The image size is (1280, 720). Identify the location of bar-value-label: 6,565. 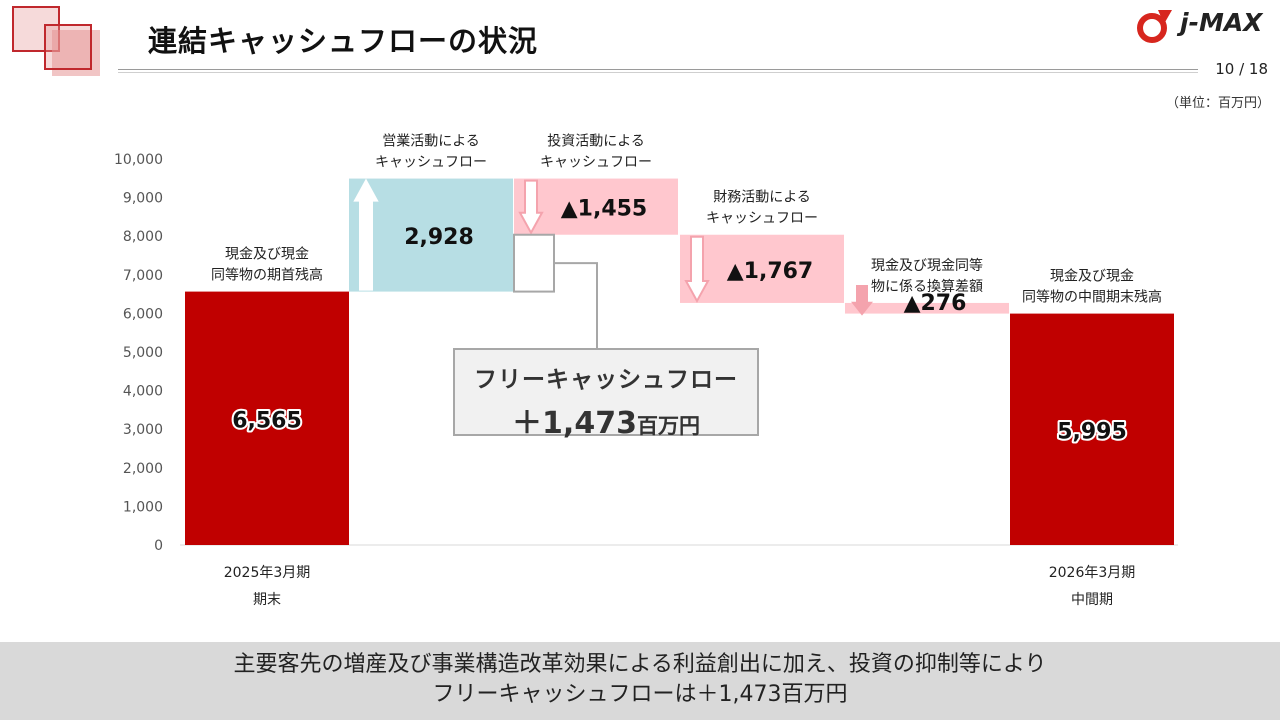
(267, 420).